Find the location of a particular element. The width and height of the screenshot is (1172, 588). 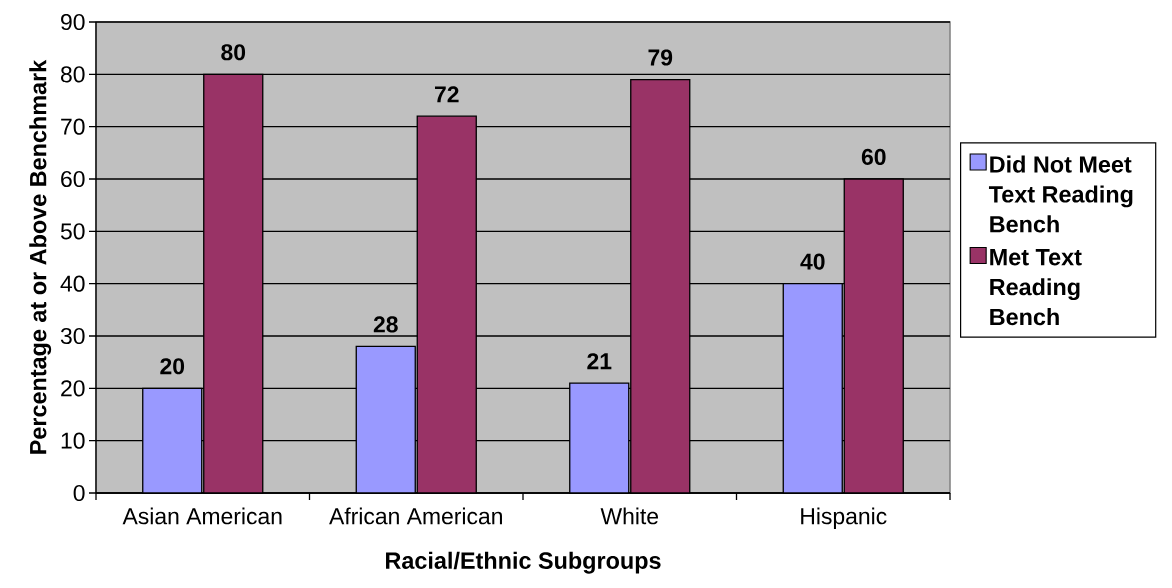

x-tick-label: White is located at coordinates (629, 516).